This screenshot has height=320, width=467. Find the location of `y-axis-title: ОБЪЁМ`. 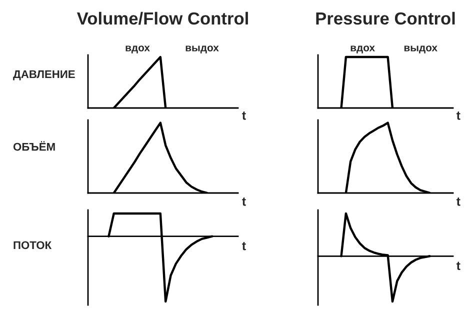

y-axis-title: ОБЪЁМ is located at coordinates (34, 146).